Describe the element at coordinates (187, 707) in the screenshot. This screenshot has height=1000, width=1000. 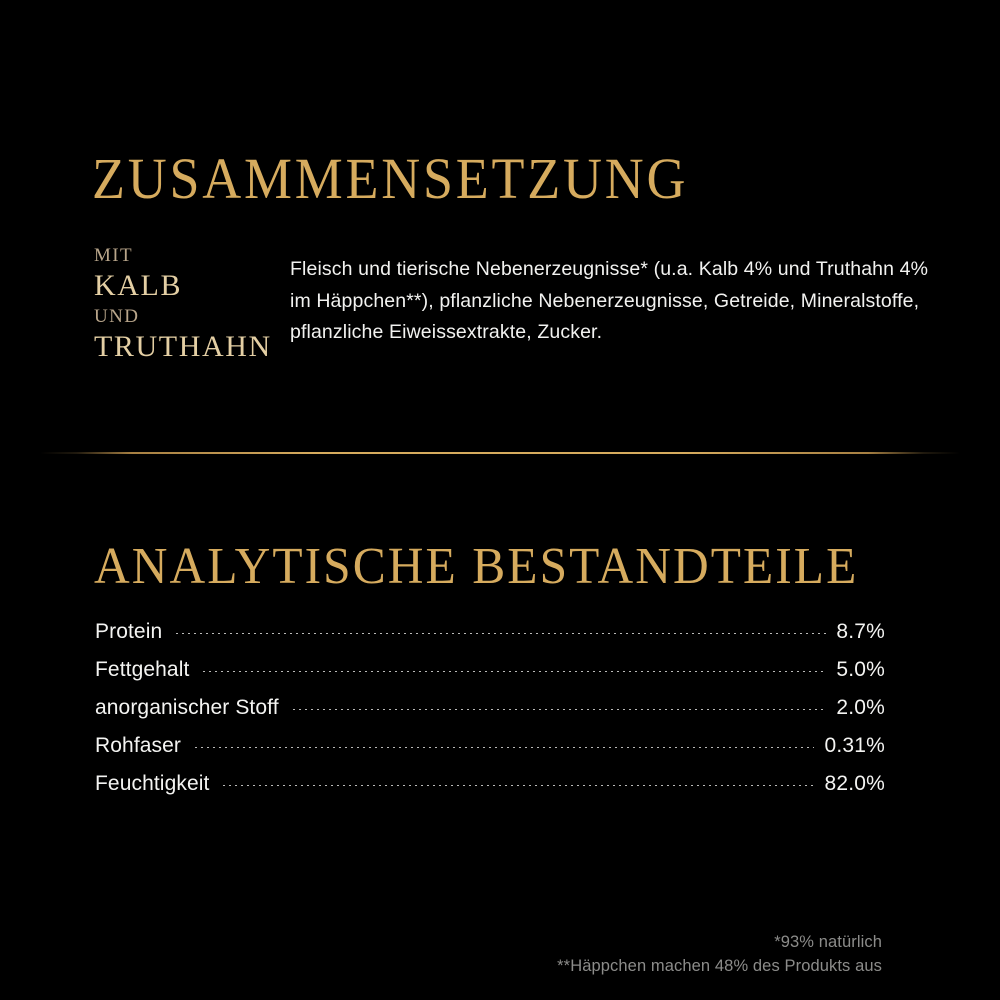
I see `analytics-label: anorganischer Stoff` at that location.